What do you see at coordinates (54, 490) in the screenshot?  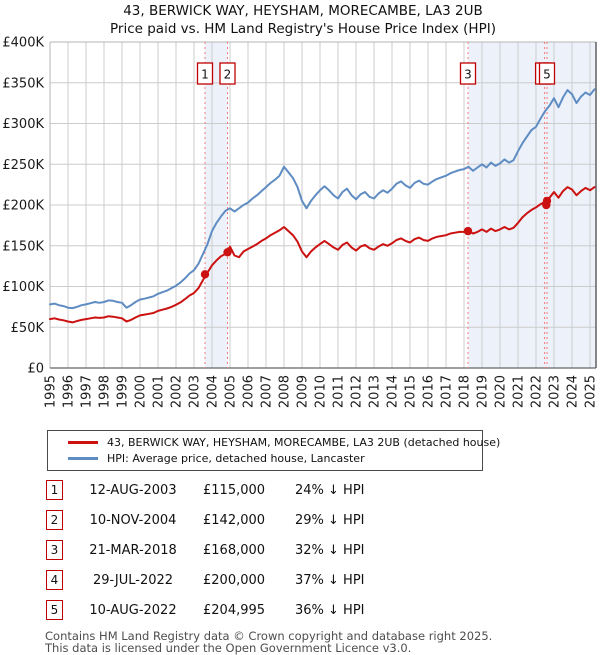 I see `sale-number-badge: 1` at bounding box center [54, 490].